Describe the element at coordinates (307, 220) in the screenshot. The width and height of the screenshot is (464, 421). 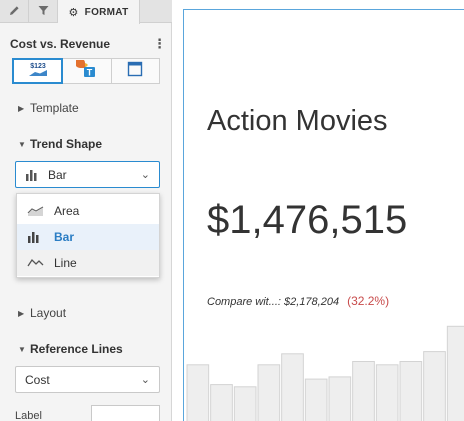
I see `kpi-value: $1,476,515` at that location.